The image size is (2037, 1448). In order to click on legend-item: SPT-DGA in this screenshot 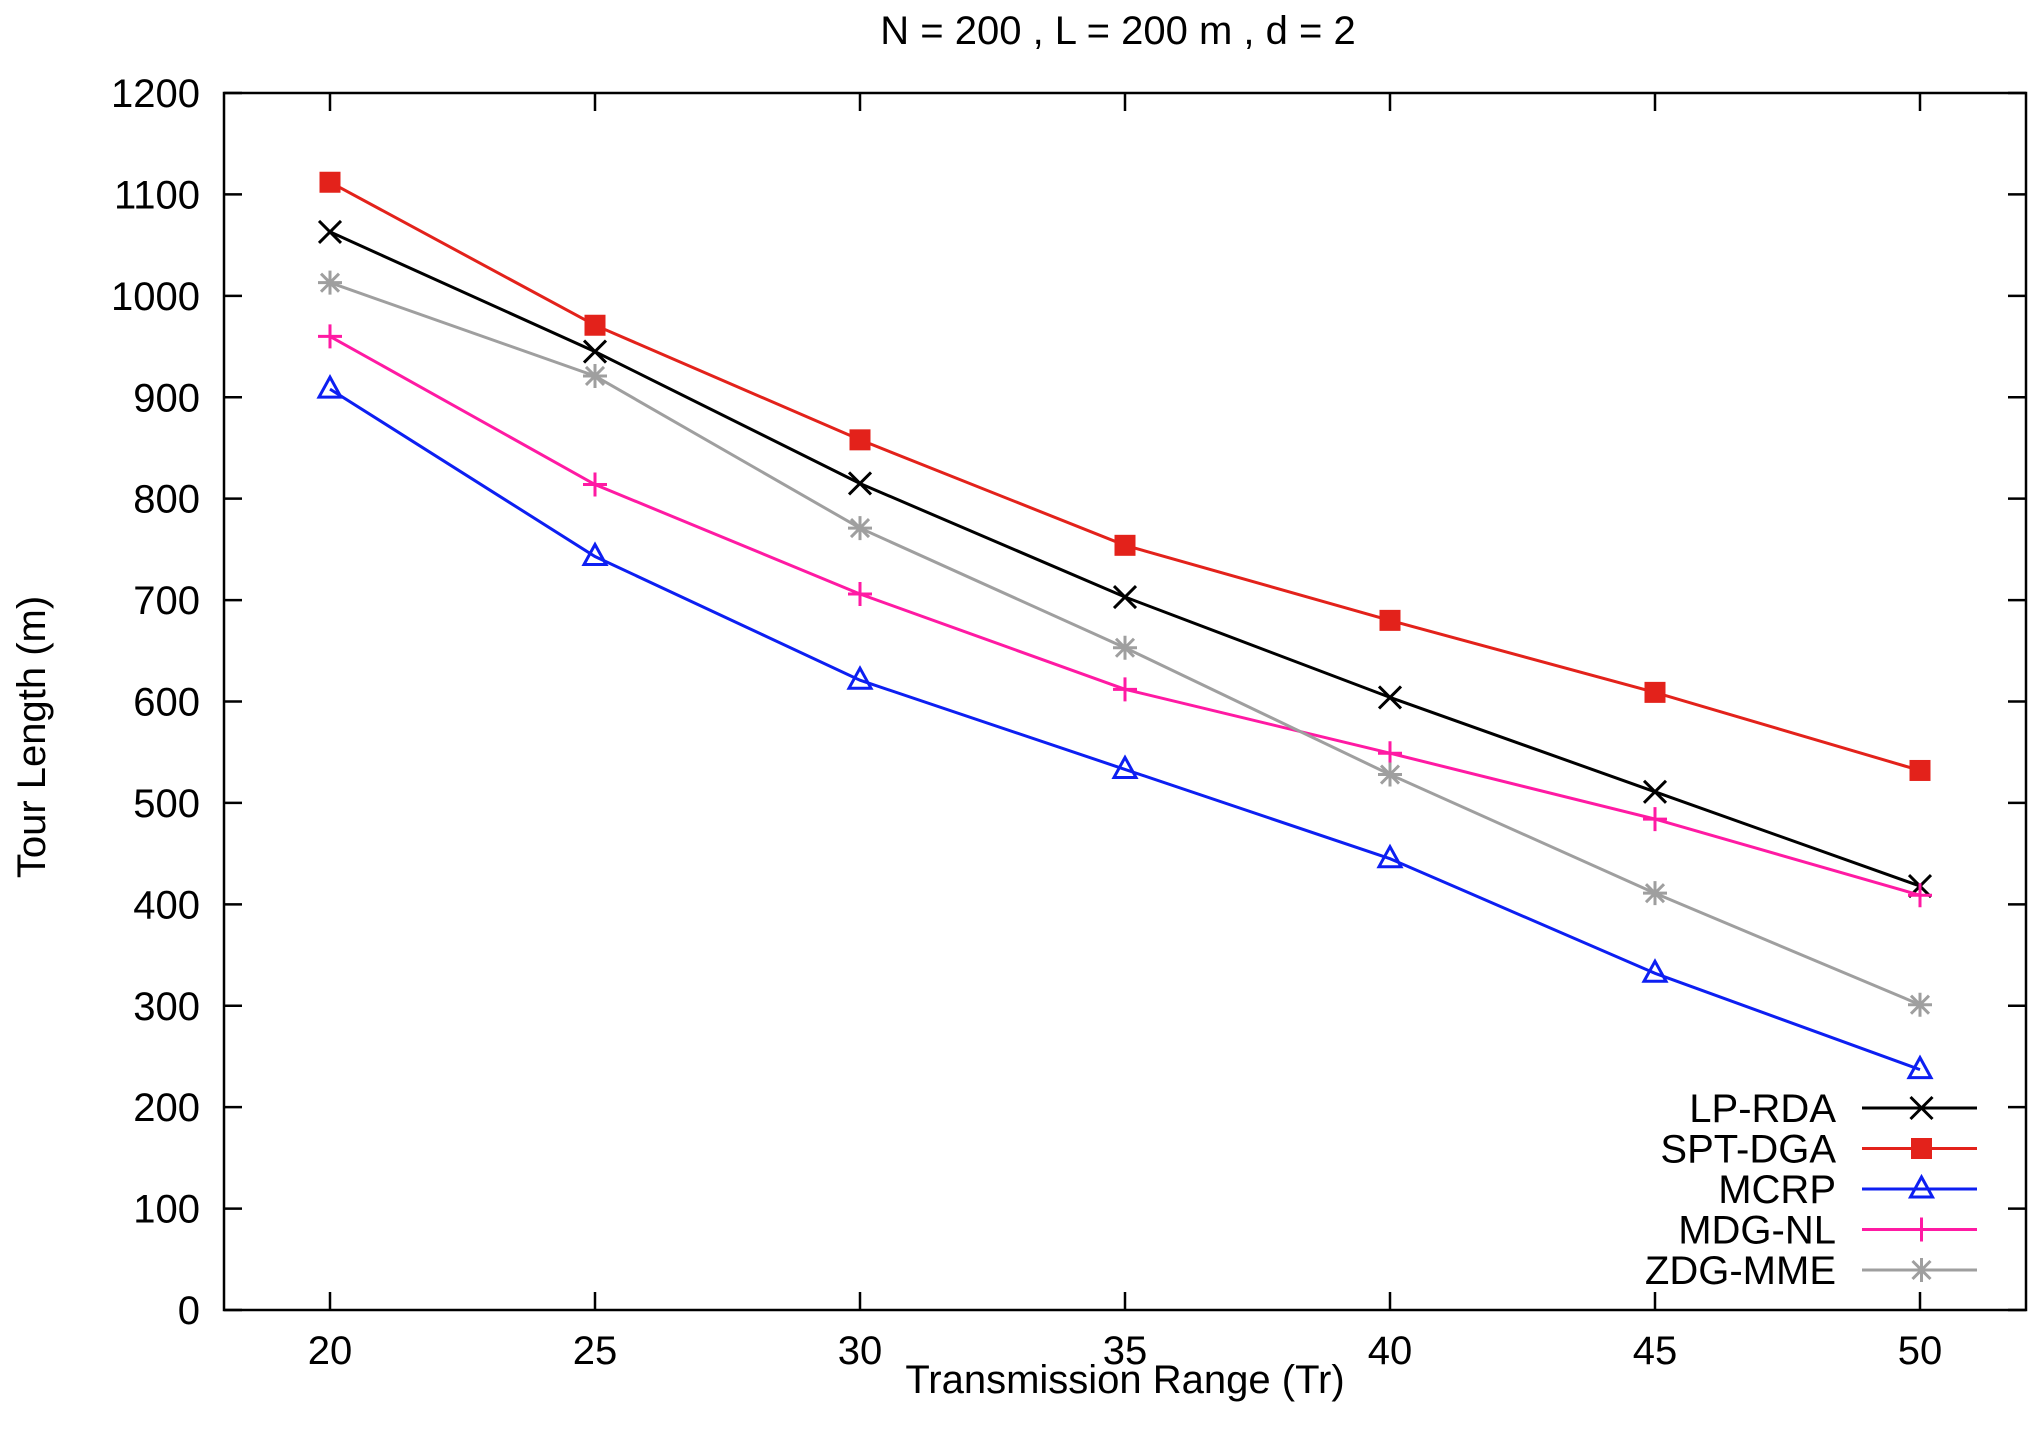, I will do `click(1818, 1150)`.